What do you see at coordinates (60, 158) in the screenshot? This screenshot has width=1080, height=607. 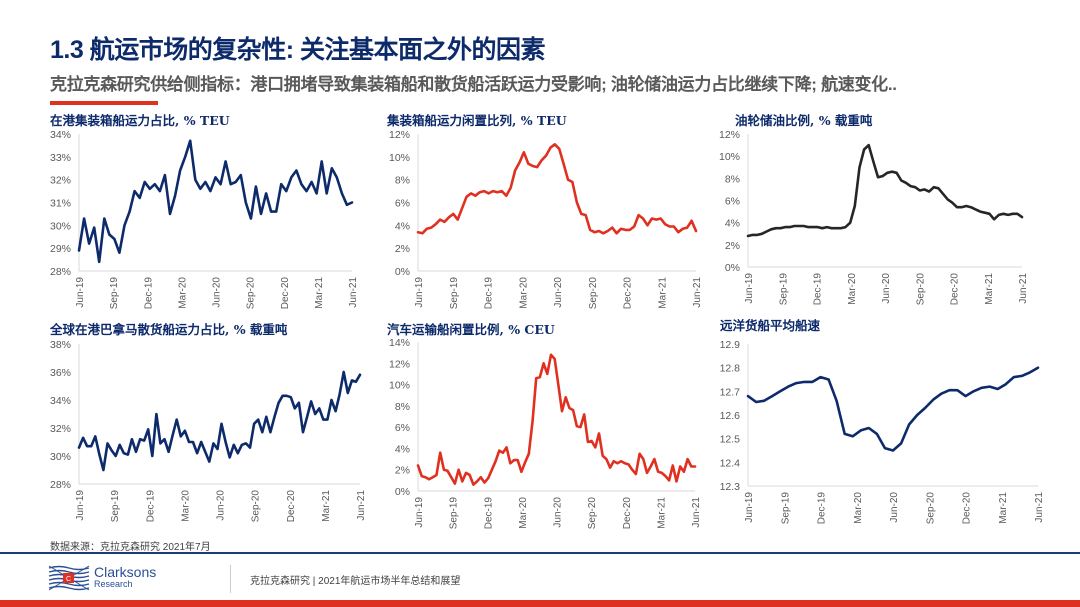 I see `y-tick-label: 33%` at bounding box center [60, 158].